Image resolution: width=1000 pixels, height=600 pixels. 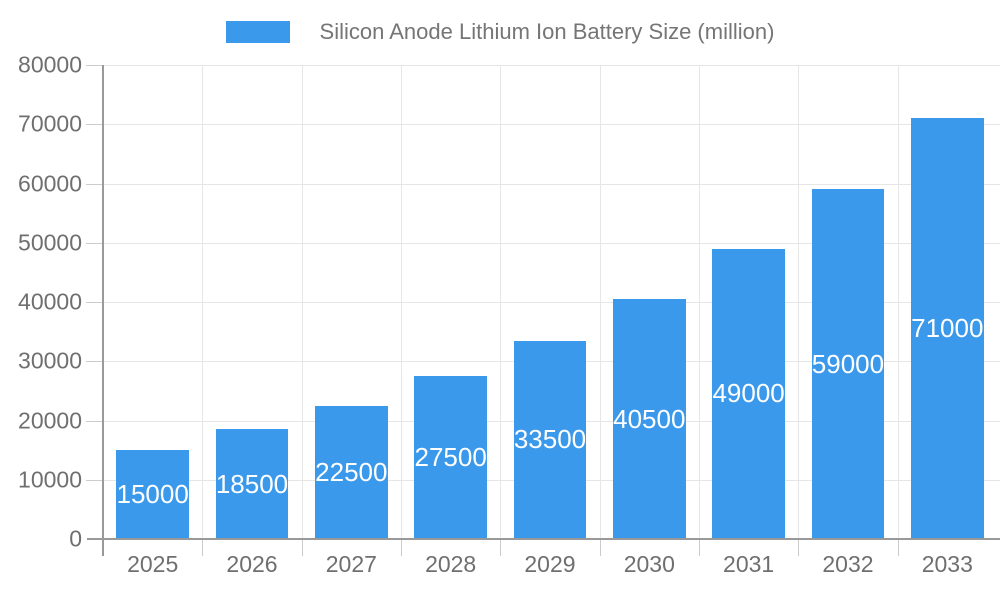 What do you see at coordinates (543, 539) in the screenshot?
I see `x-axis-baseline` at bounding box center [543, 539].